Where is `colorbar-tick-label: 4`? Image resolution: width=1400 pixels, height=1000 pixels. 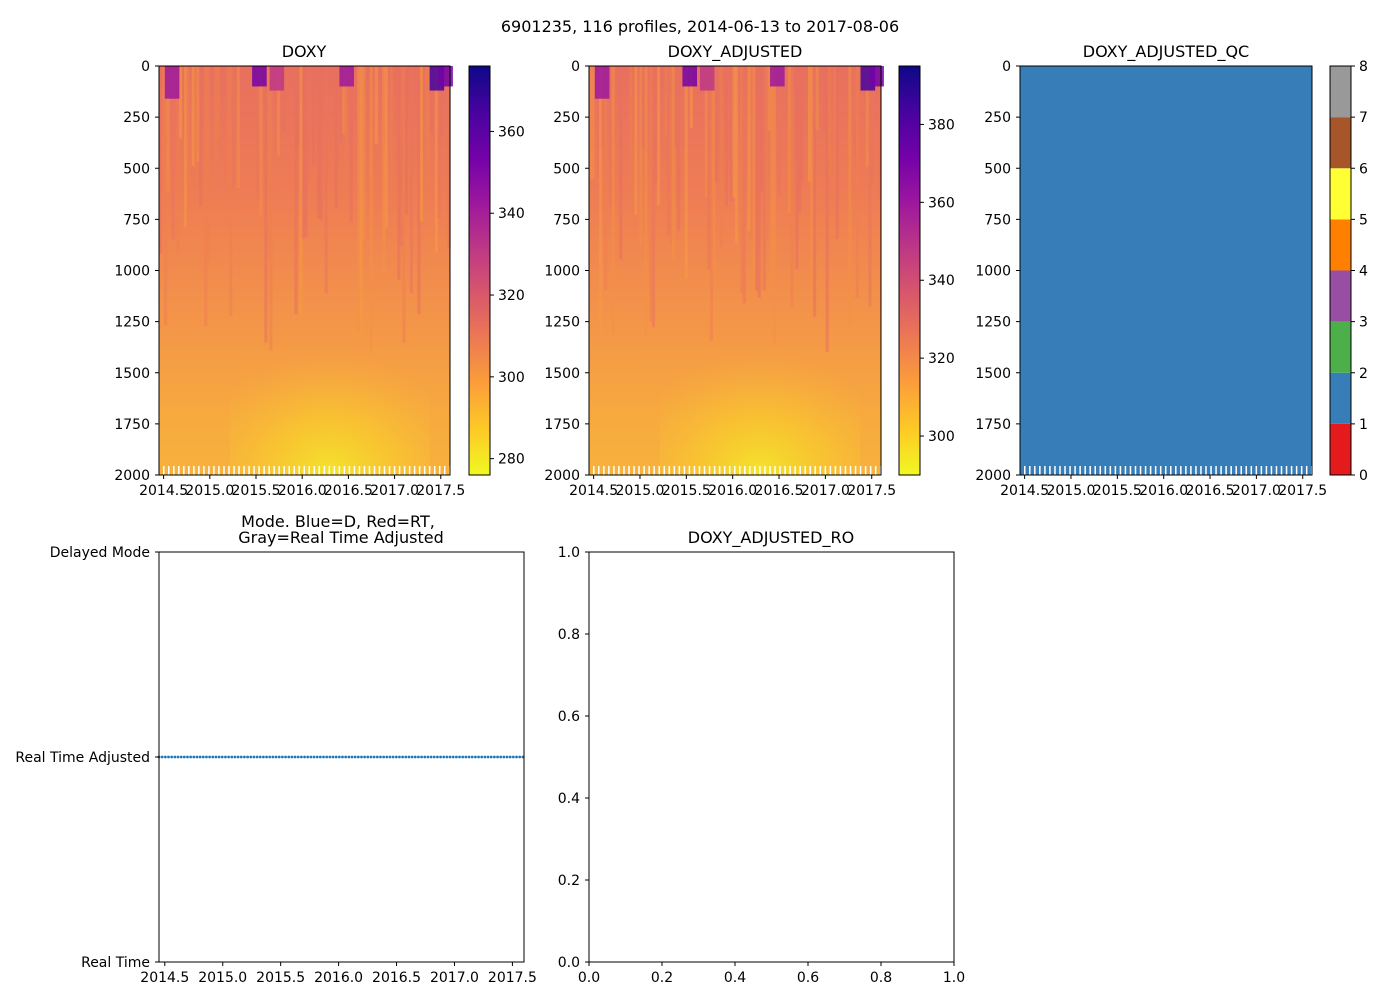
colorbar-tick-label: 4 is located at coordinates (1363, 272).